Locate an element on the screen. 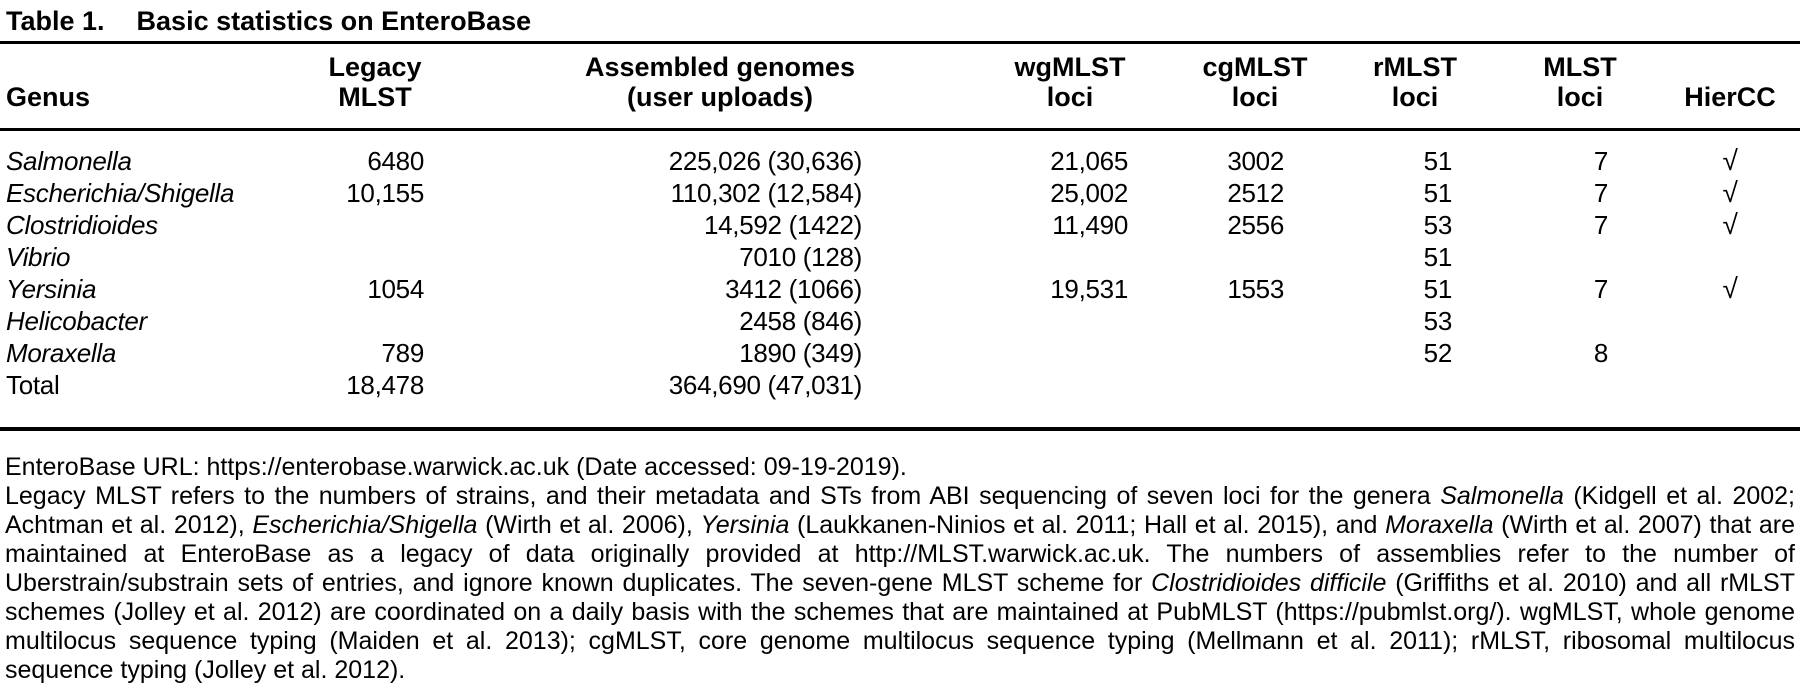 Image resolution: width=1800 pixels, height=684 pixels. footnote-italic-run: Moraxella is located at coordinates (1439, 525).